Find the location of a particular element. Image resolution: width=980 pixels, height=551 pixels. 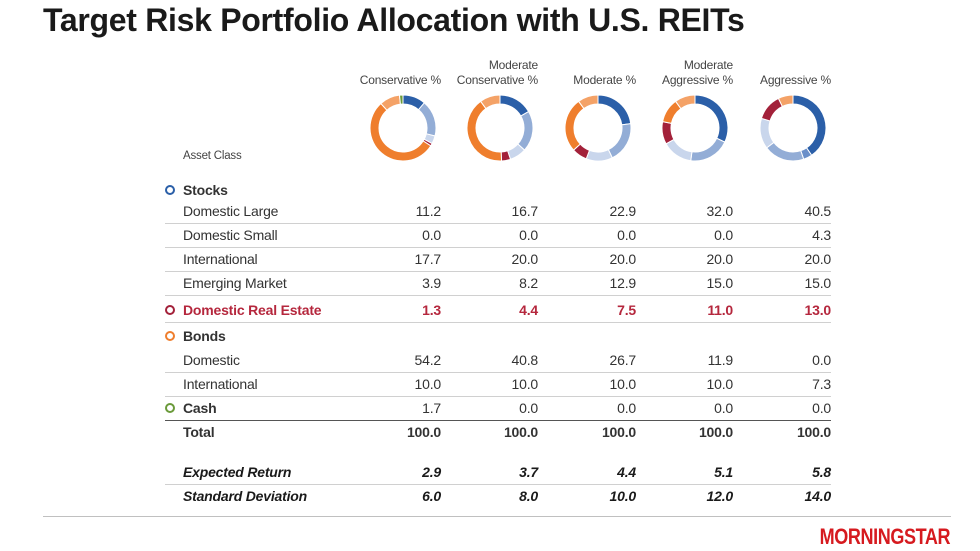

column-header: Aggressive % is located at coordinates (776, 73).